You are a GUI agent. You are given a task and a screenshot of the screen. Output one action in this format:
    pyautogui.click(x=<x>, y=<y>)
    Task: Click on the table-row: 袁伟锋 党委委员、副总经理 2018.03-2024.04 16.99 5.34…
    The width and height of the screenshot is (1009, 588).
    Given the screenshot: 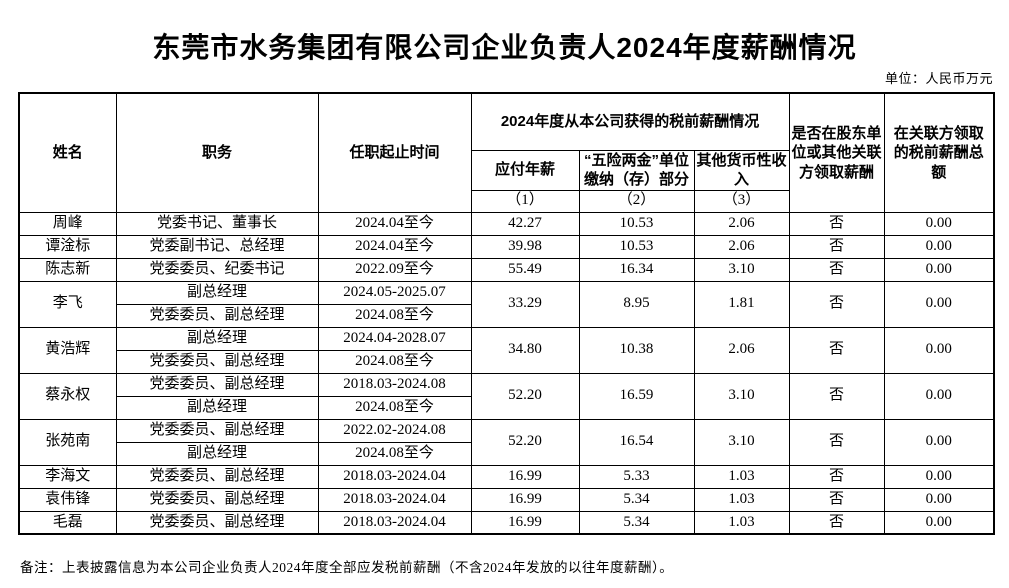 What is the action you would take?
    pyautogui.click(x=506, y=499)
    